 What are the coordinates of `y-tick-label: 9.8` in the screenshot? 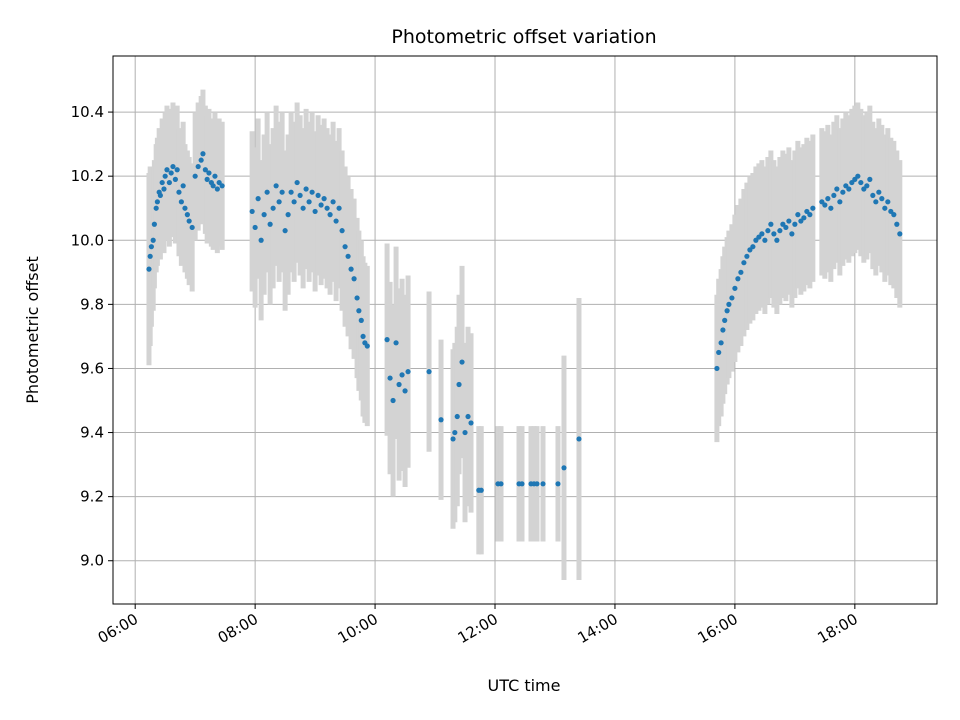 It's located at (92, 304).